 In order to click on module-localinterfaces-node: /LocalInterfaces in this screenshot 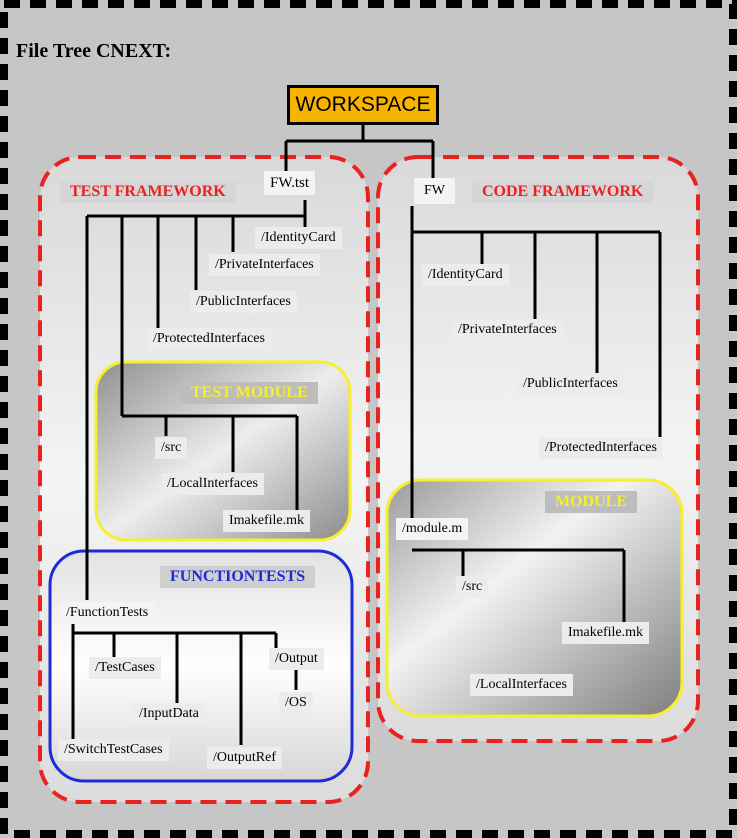, I will do `click(521, 685)`.